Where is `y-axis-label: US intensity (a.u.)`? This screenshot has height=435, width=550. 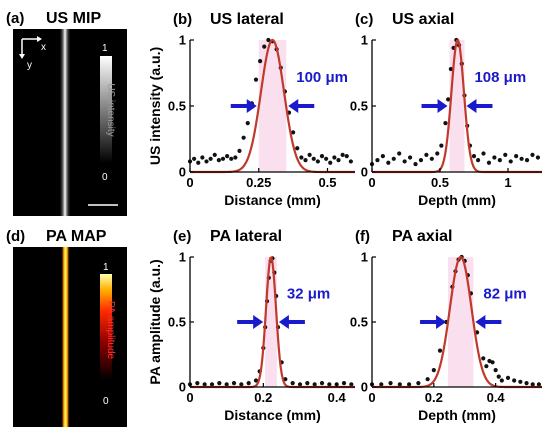 y-axis-label: US intensity (a.u.) is located at coordinates (155, 106).